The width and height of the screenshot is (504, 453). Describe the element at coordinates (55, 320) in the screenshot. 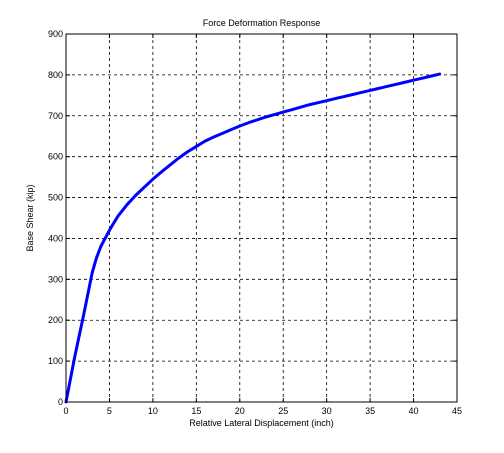

I see `y-tick-label: 200` at that location.